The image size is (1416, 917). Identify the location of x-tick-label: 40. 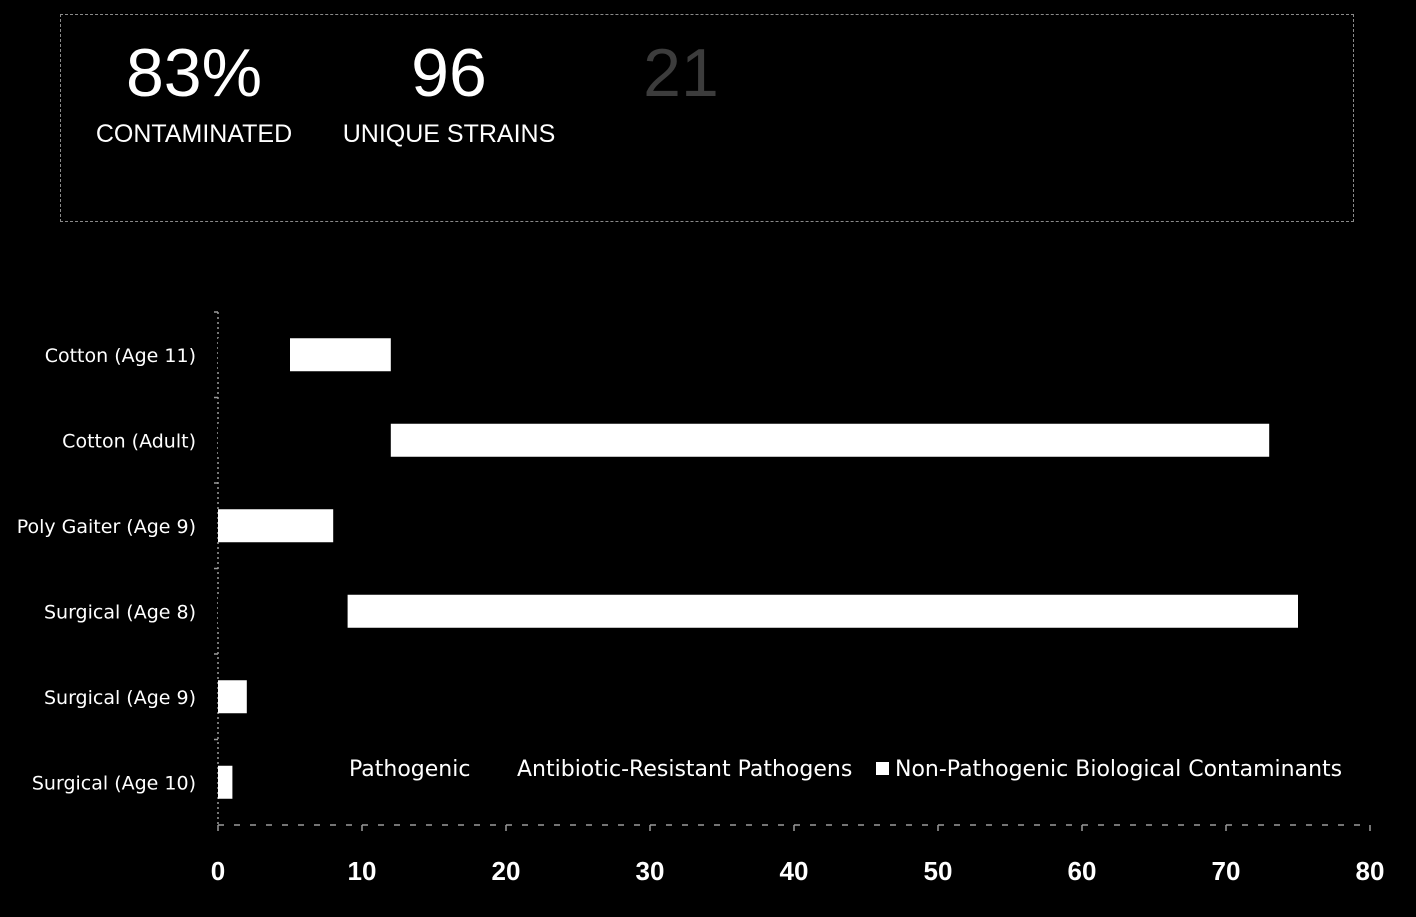
(794, 871).